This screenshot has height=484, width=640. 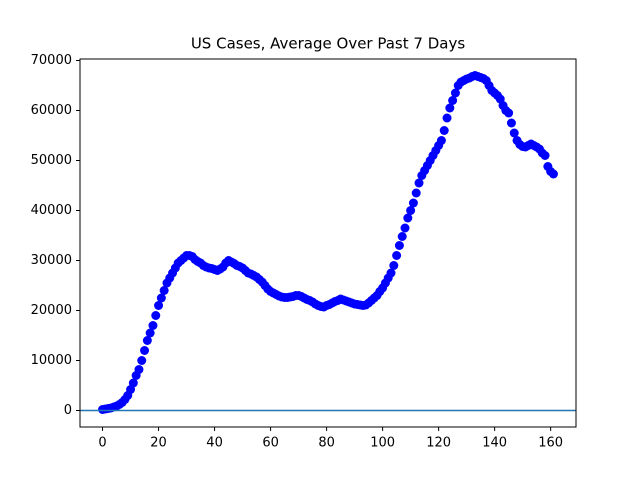 I want to click on y-tick-label: 60000, so click(x=51, y=110).